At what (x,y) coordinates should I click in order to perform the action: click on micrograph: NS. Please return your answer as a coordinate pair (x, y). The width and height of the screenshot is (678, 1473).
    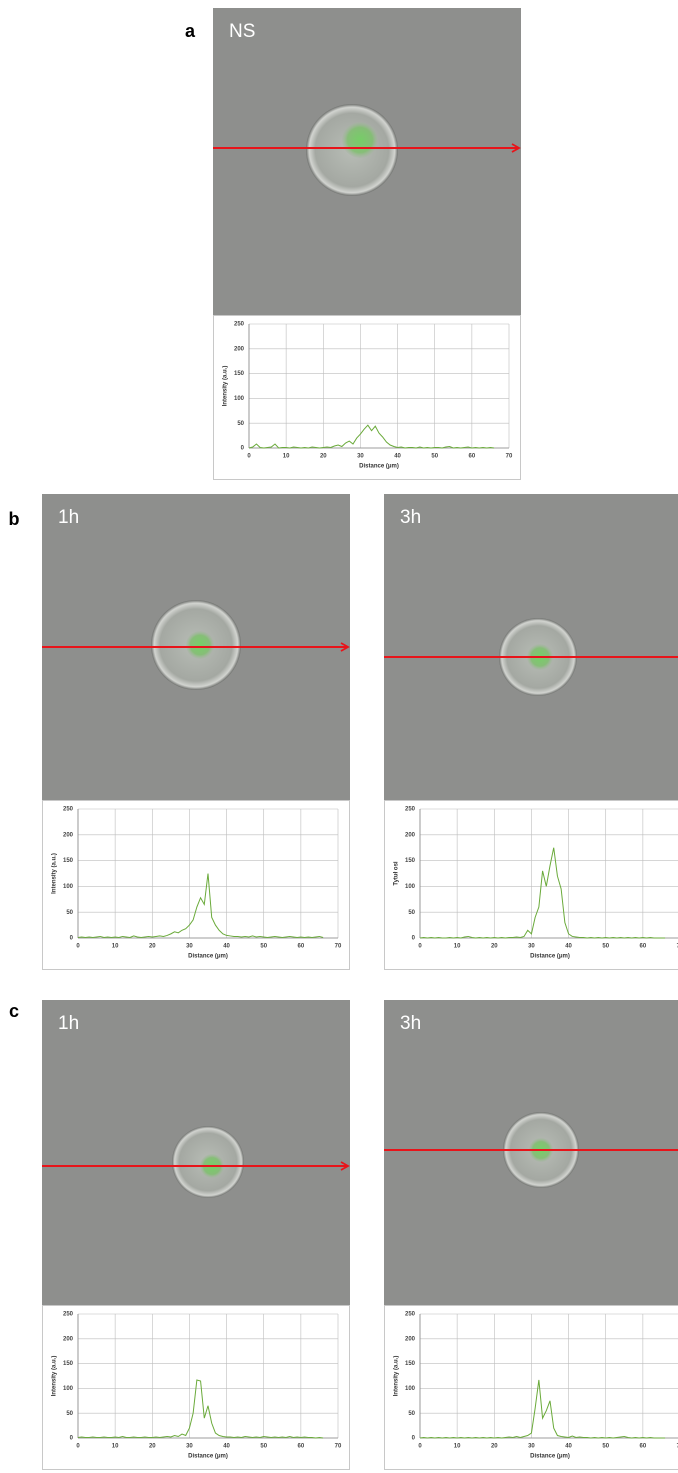
    Looking at the image, I should click on (367, 161).